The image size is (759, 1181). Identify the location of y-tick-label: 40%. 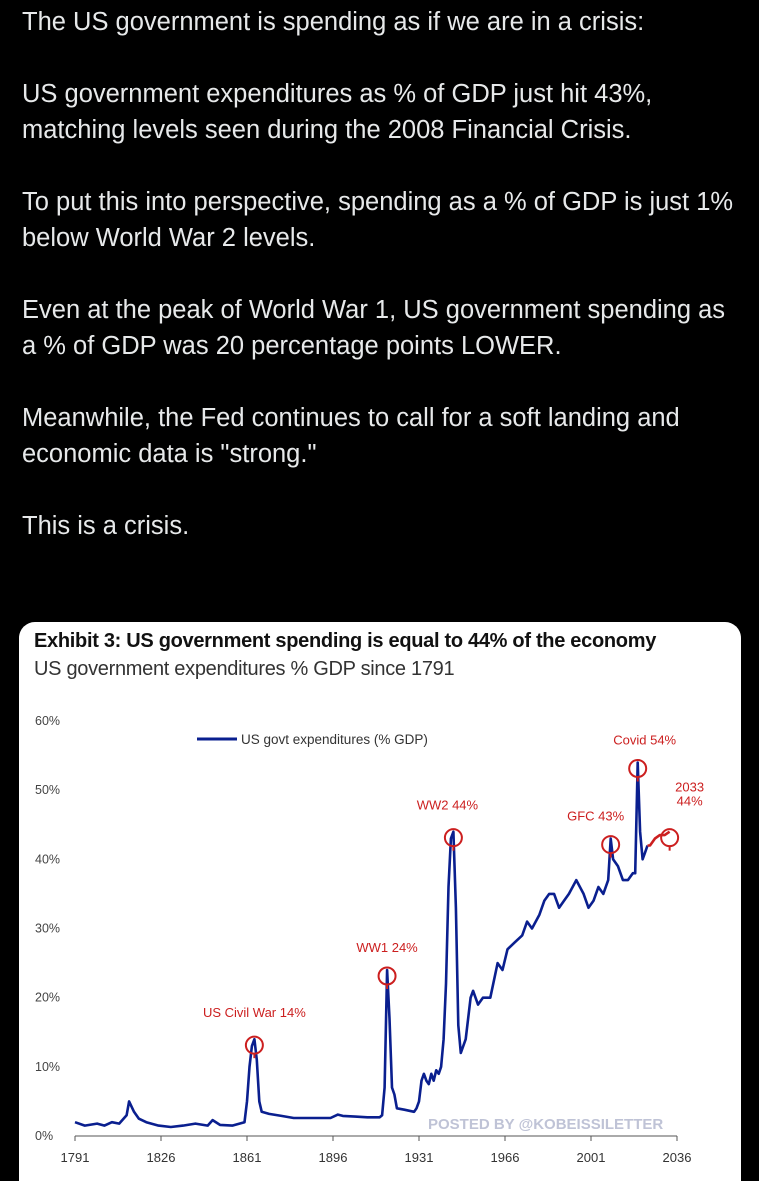
(47, 859).